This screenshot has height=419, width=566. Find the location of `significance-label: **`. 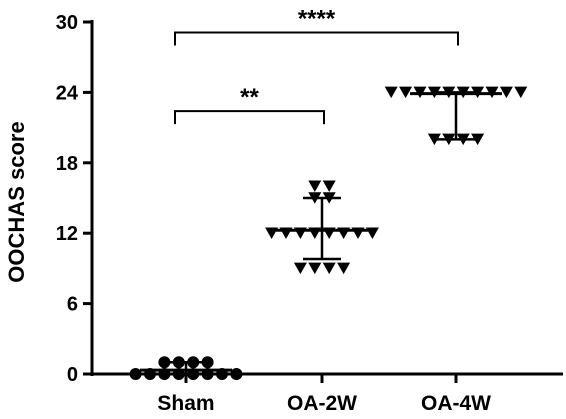

significance-label: ** is located at coordinates (249, 97).